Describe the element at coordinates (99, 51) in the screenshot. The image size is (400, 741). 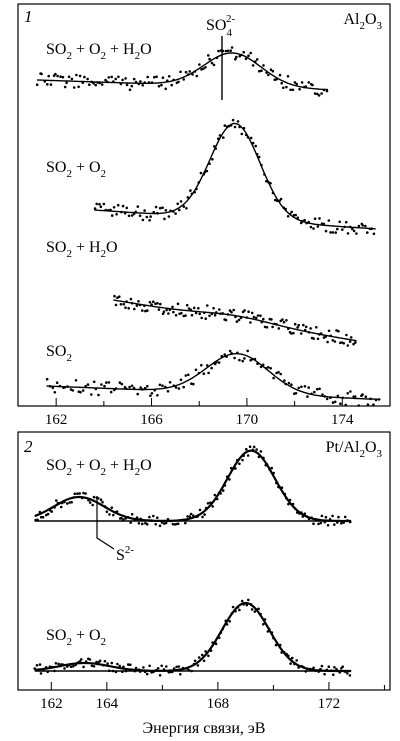
I see `p1-label-so2-o2-h2o: SO2 + O2 + H2O` at that location.